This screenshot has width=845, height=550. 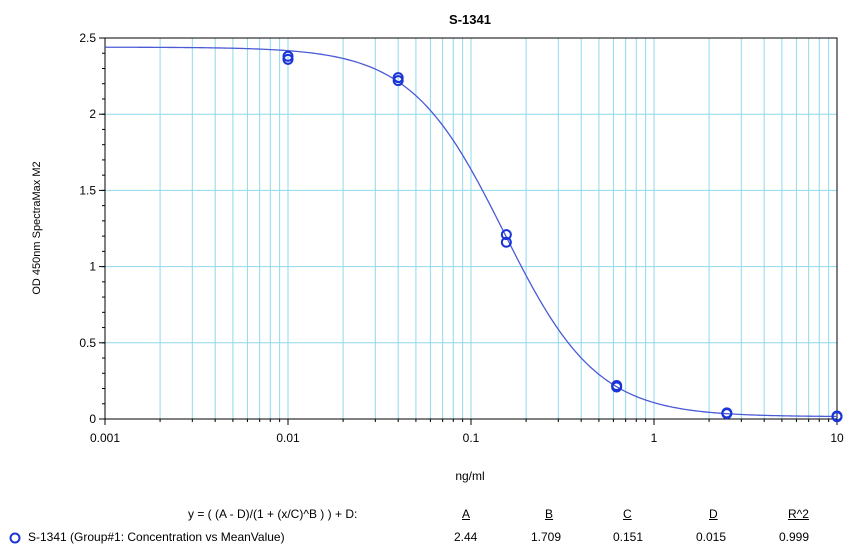 What do you see at coordinates (711, 537) in the screenshot?
I see `legend-value-d: 0.015` at bounding box center [711, 537].